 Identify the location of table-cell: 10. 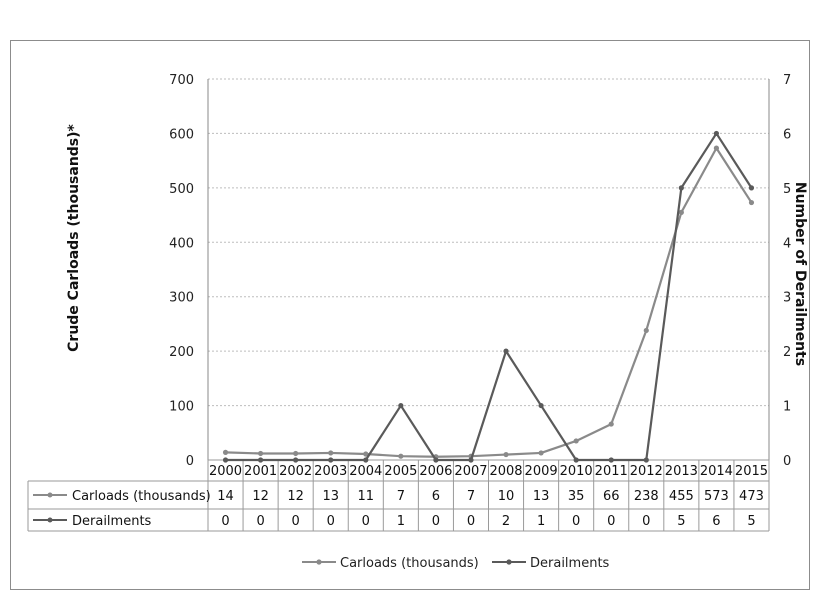
(506, 496).